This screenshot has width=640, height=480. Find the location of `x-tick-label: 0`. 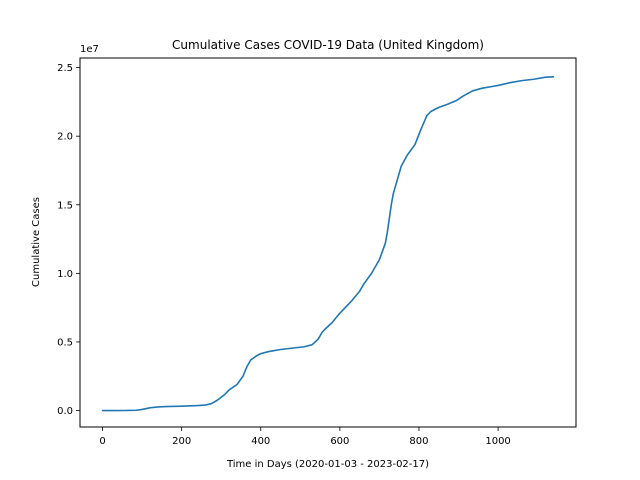

x-tick-label: 0 is located at coordinates (102, 441).